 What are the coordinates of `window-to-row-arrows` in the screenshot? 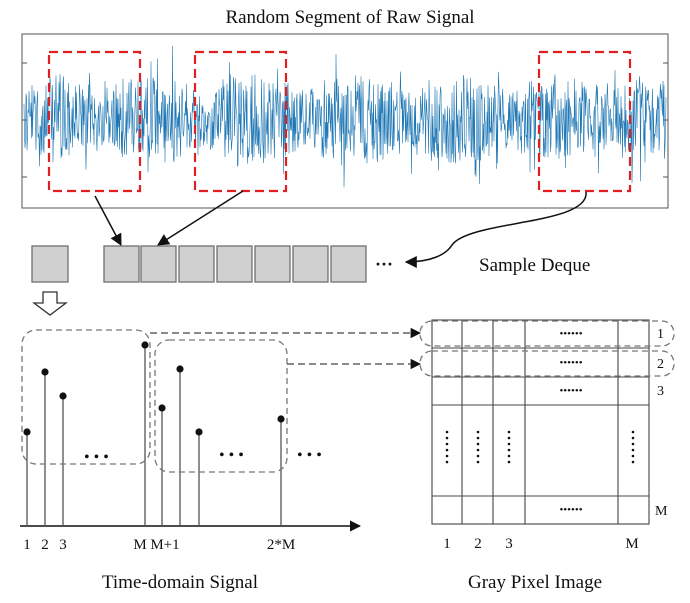 It's located at (286, 348).